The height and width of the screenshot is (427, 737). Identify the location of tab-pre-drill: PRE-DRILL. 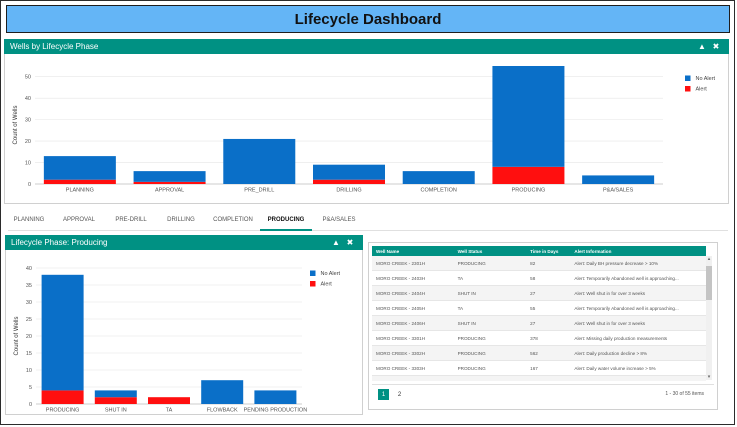
(131, 219).